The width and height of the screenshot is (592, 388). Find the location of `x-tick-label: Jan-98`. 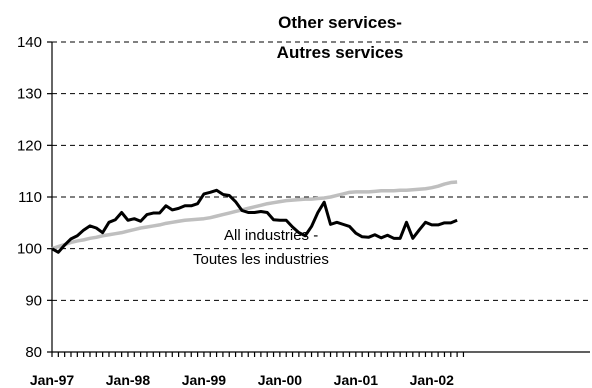

x-tick-label: Jan-98 is located at coordinates (128, 380).